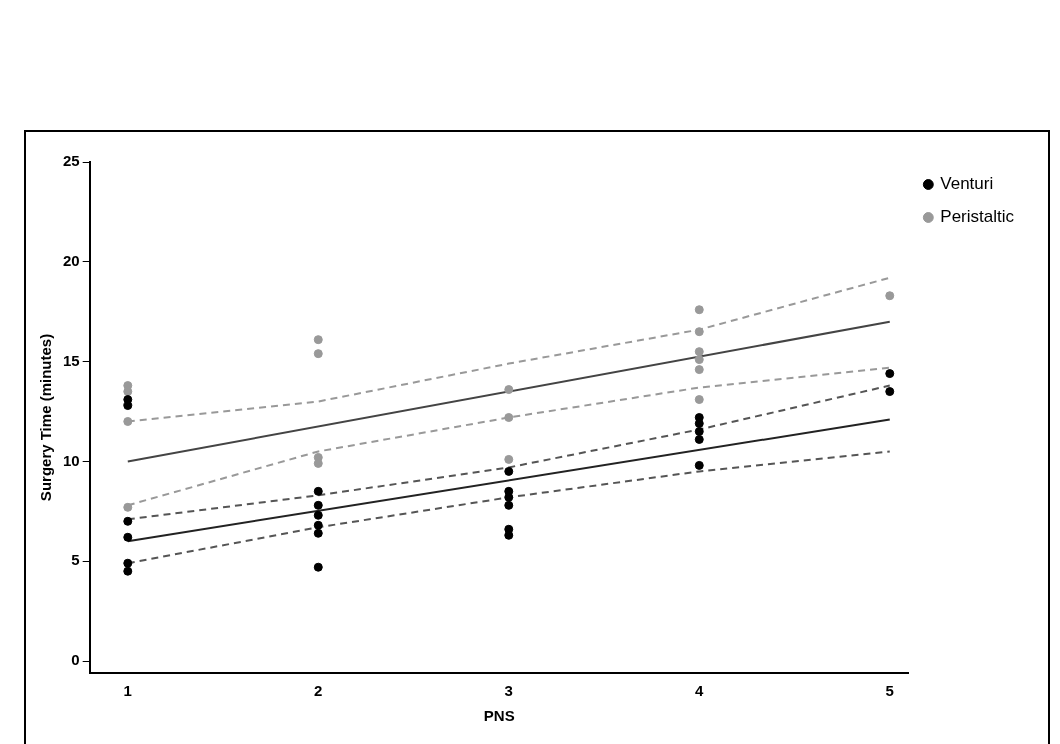  I want to click on legend-label: Peristaltic, so click(977, 217).